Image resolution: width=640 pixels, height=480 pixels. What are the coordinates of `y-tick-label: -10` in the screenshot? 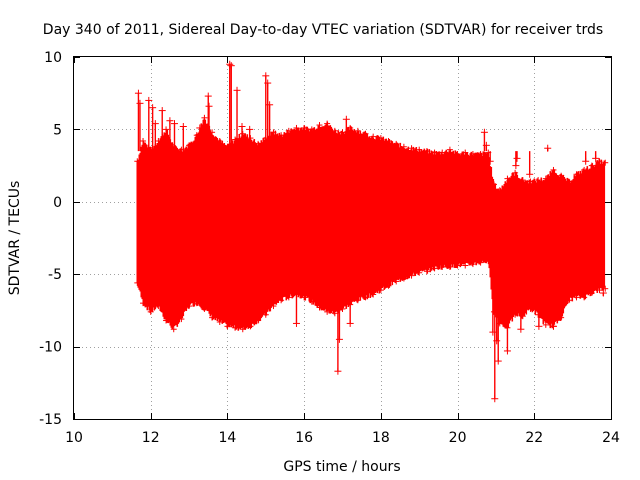 It's located at (50, 348).